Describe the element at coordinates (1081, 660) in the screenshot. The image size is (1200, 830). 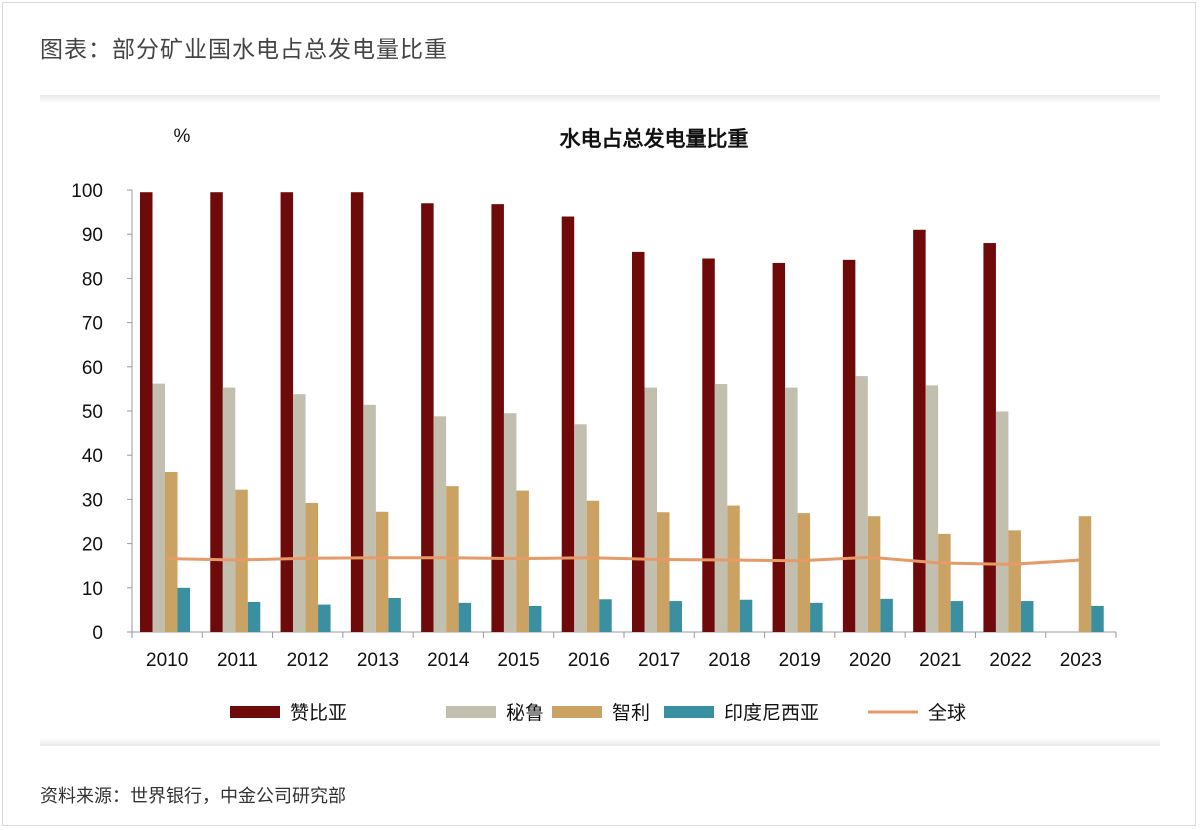
I see `x-tick-label: 2023` at that location.